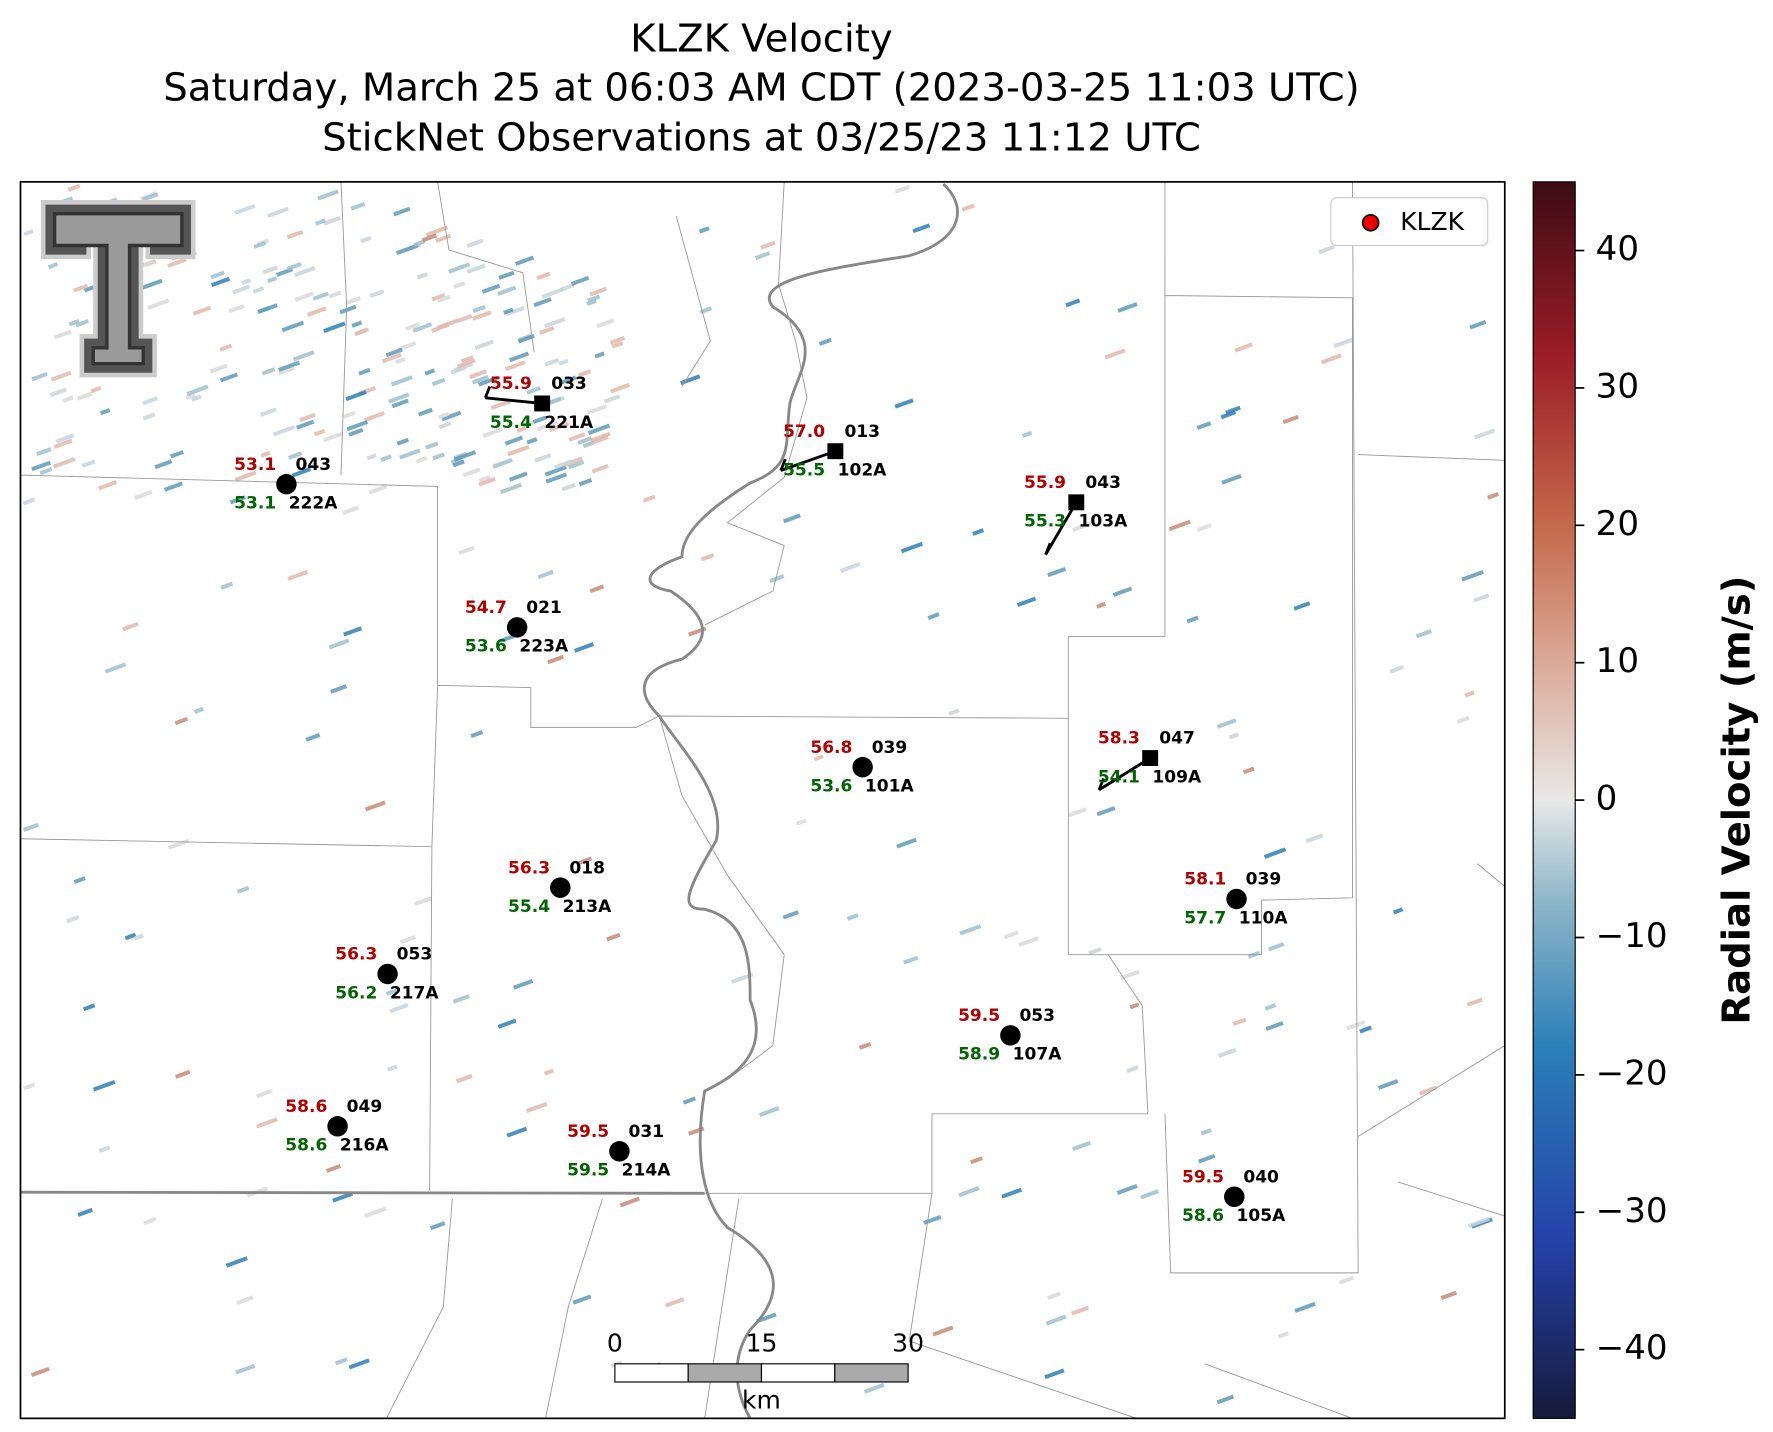 The width and height of the screenshot is (1773, 1432). Describe the element at coordinates (415, 993) in the screenshot. I see `station-id: 217A` at that location.